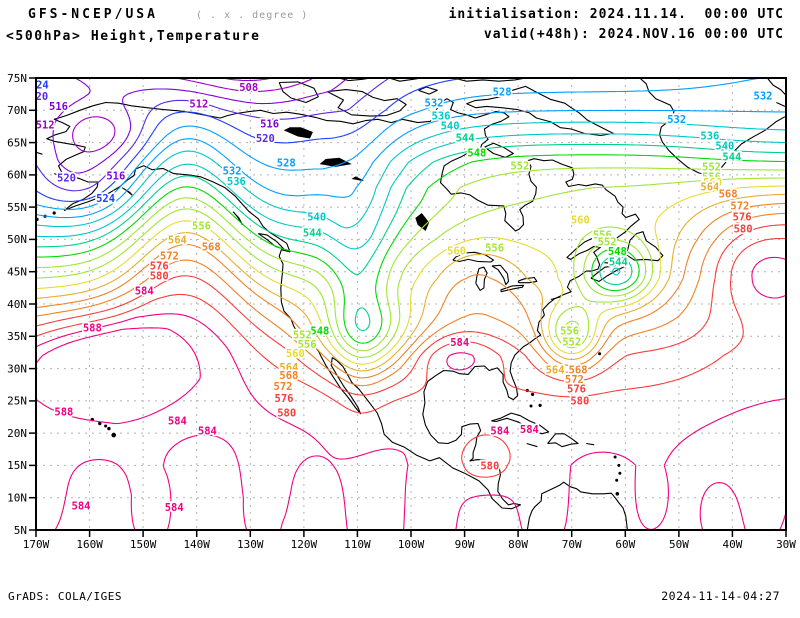 This screenshot has height=618, width=800. I want to click on svg-text: 5N, so click(20, 530).